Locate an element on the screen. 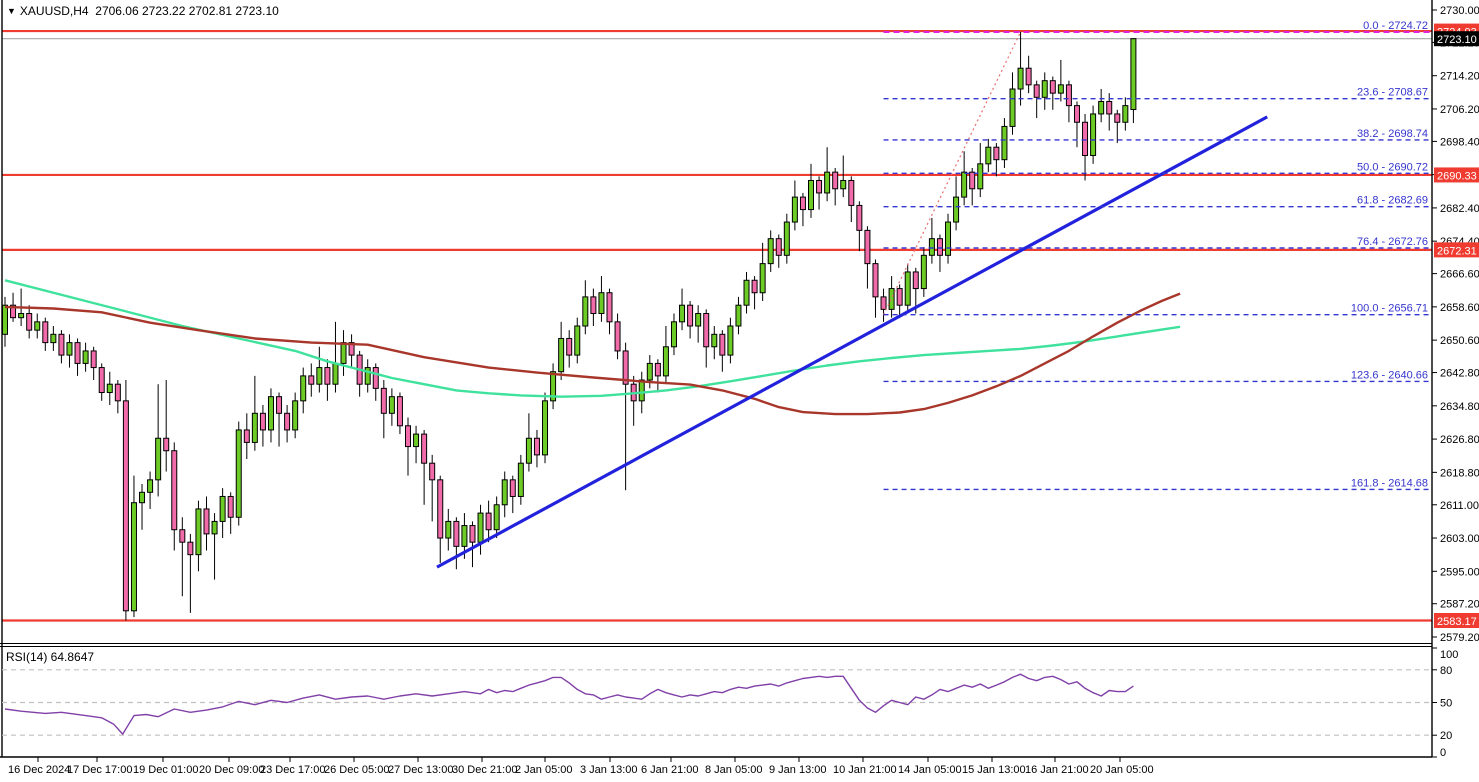 The image size is (1479, 782). time-tick-label: 6 Jan 21:00 is located at coordinates (670, 770).